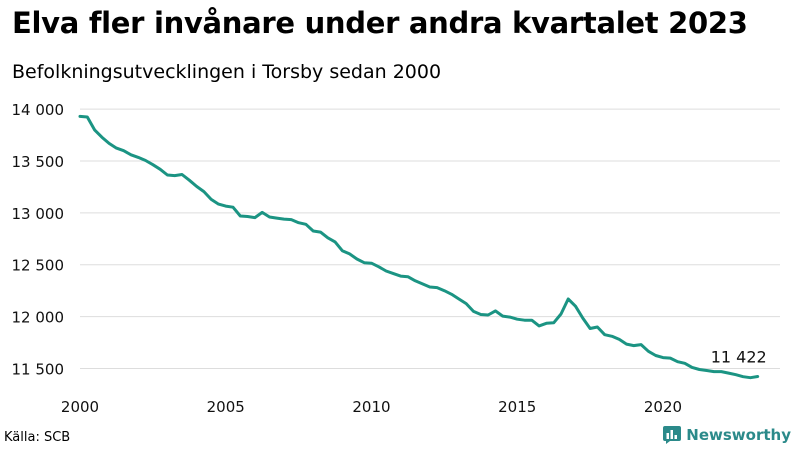  What do you see at coordinates (37, 437) in the screenshot?
I see `source-label: Källa: SCB` at bounding box center [37, 437].